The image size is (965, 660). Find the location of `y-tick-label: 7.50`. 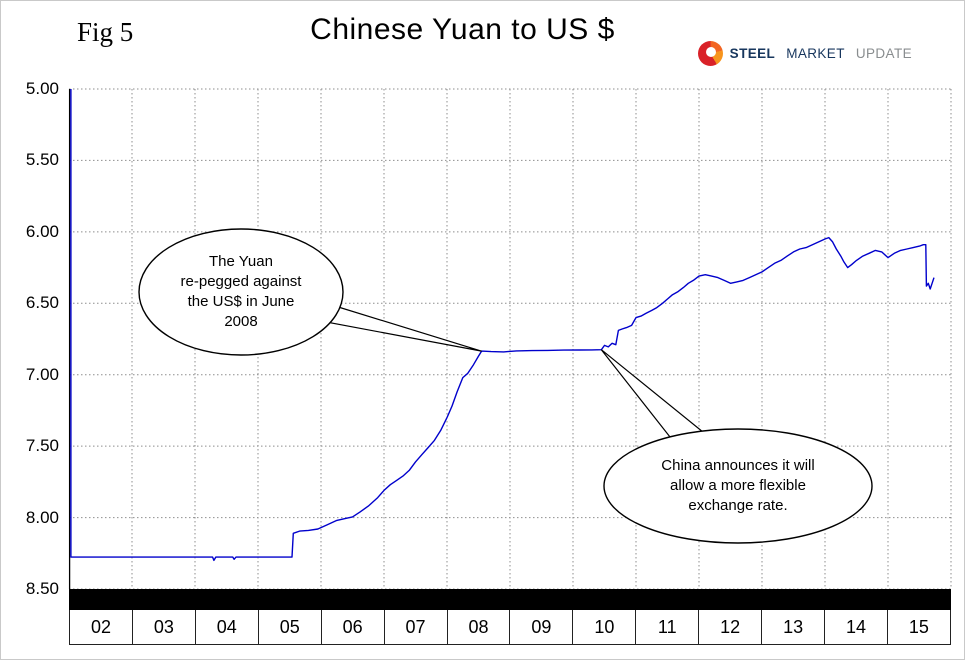

y-tick-label: 7.50 is located at coordinates (42, 446).